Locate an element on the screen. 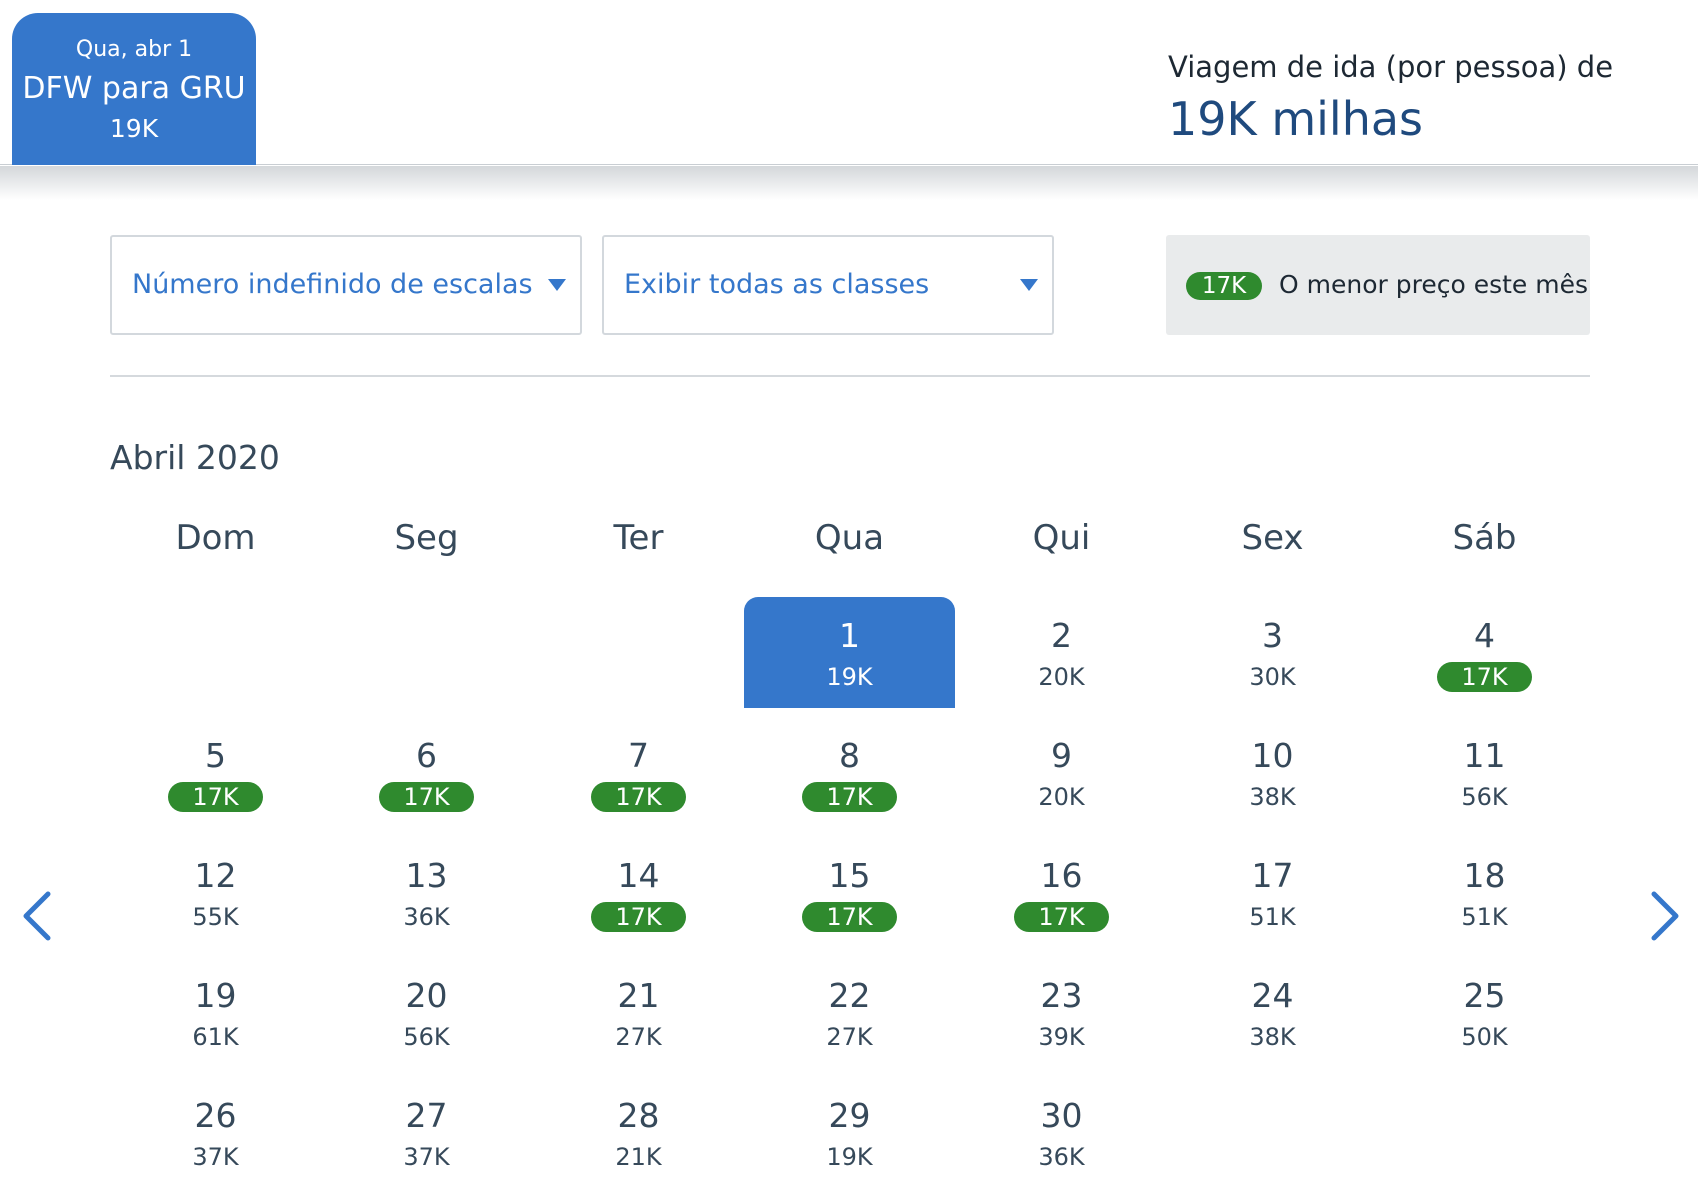 The height and width of the screenshot is (1204, 1698). trip-summary: Viagem de ida (por pessoa) de 19K milhas is located at coordinates (1390, 98).